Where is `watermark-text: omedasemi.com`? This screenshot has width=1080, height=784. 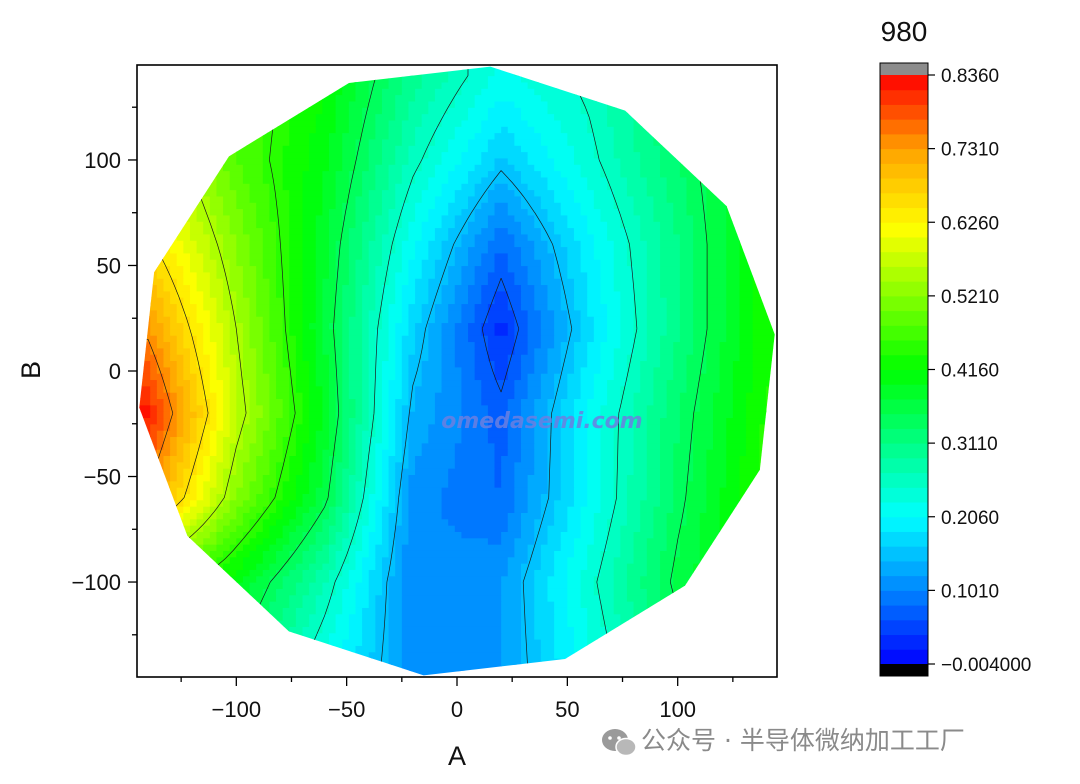
watermark-text: omedasemi.com is located at coordinates (541, 421).